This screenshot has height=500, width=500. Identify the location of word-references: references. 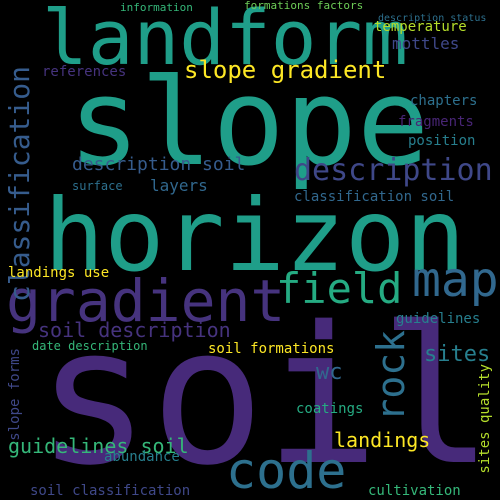
(84, 72).